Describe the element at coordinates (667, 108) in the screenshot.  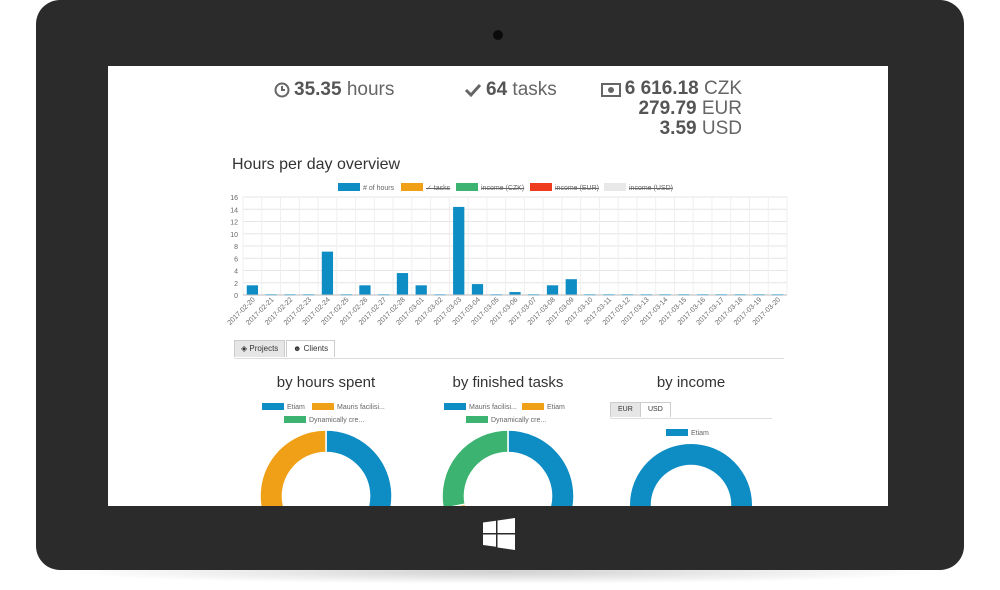
I see `eur-value: 279.79` at that location.